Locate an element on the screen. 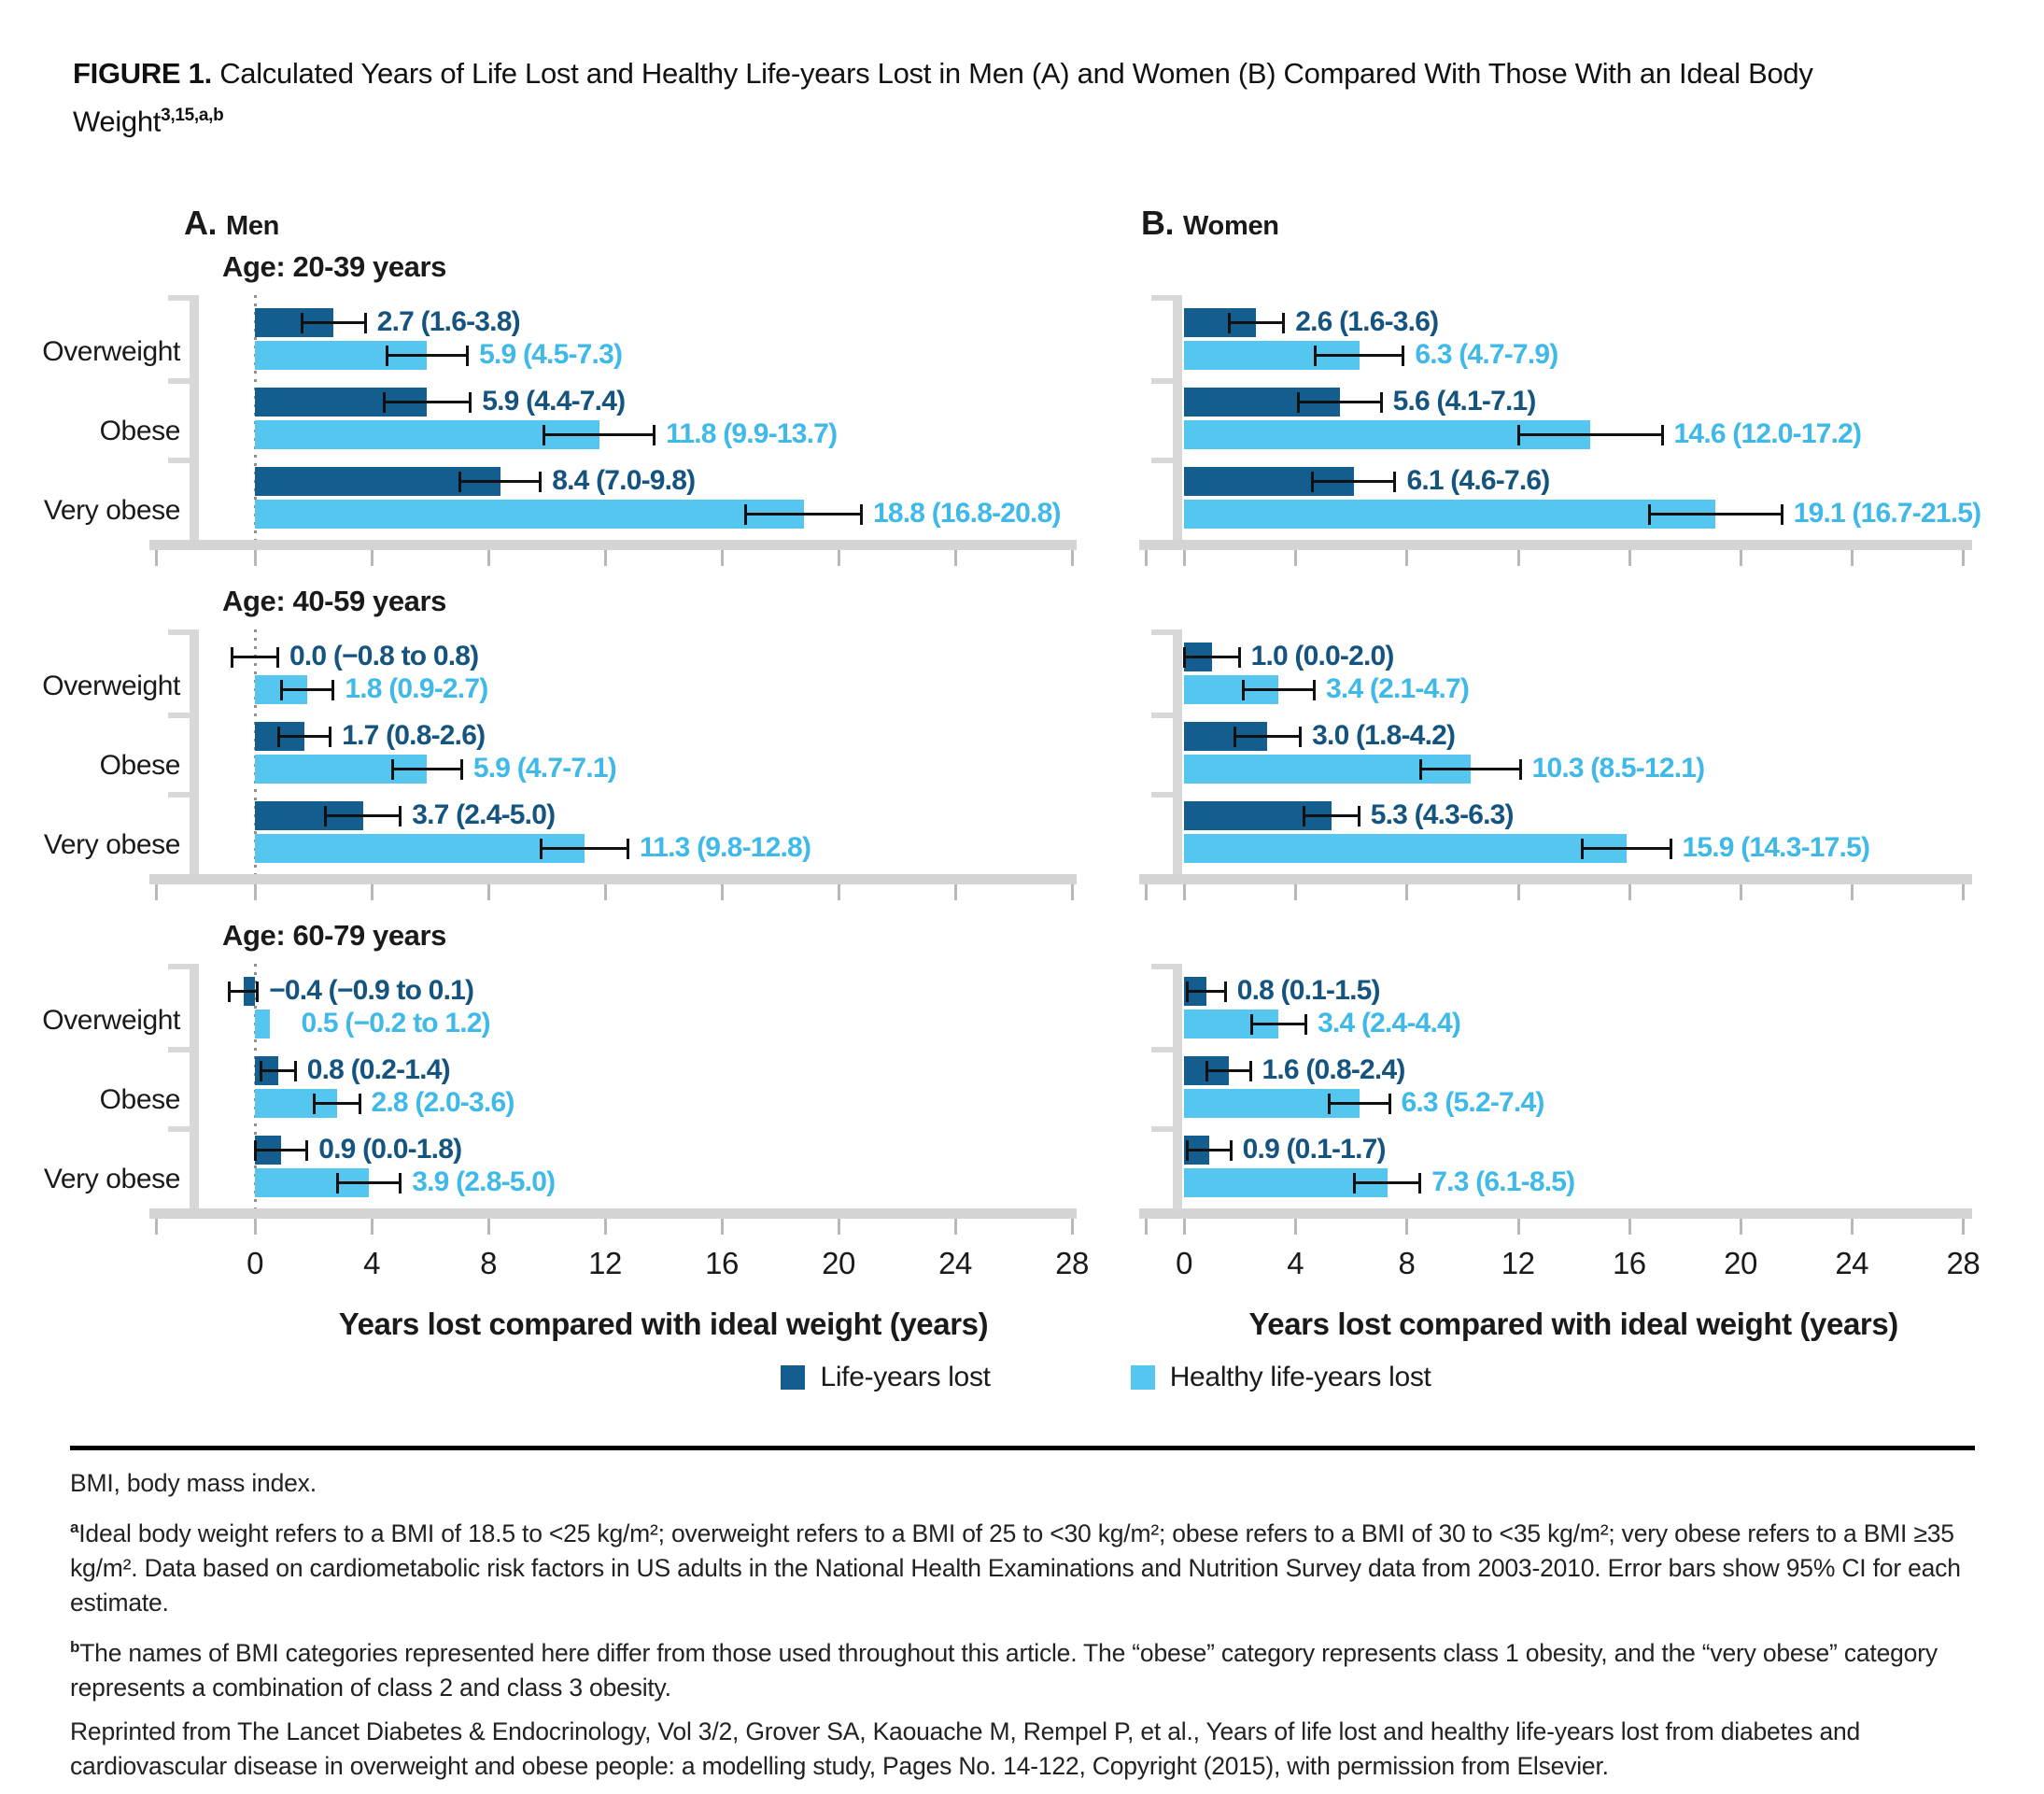 The image size is (2044, 1794). legend-item-healthy-life-years-lost: Healthy life-years lost is located at coordinates (1280, 1377).